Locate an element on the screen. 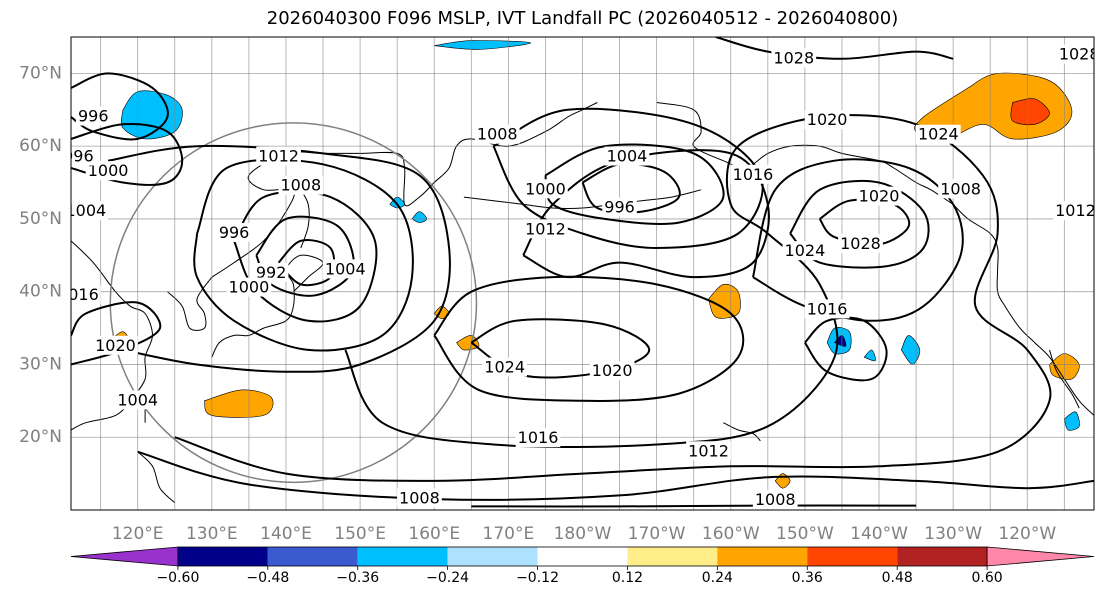 This screenshot has height=604, width=1105. latitude-label: 20°N is located at coordinates (40, 437).